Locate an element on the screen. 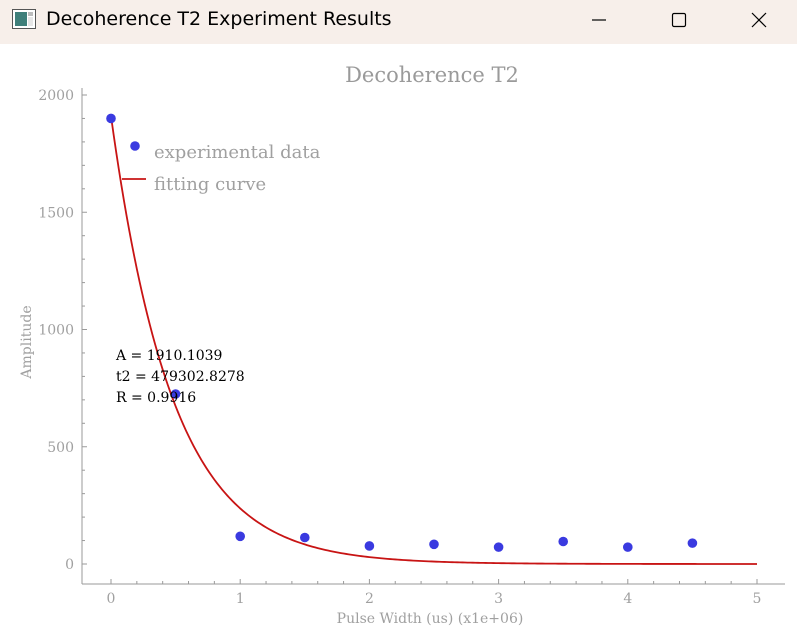 This screenshot has width=797, height=643. x-tick-label: 5 is located at coordinates (757, 599).